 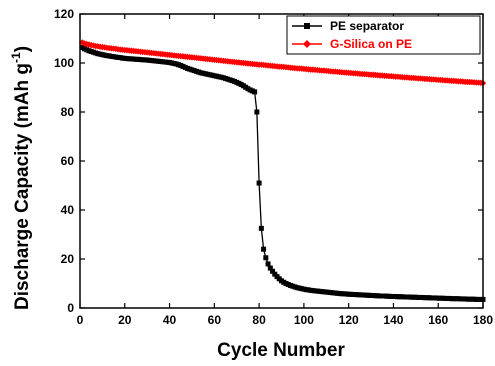 What do you see at coordinates (64, 14) in the screenshot?
I see `y-tick-label: 120` at bounding box center [64, 14].